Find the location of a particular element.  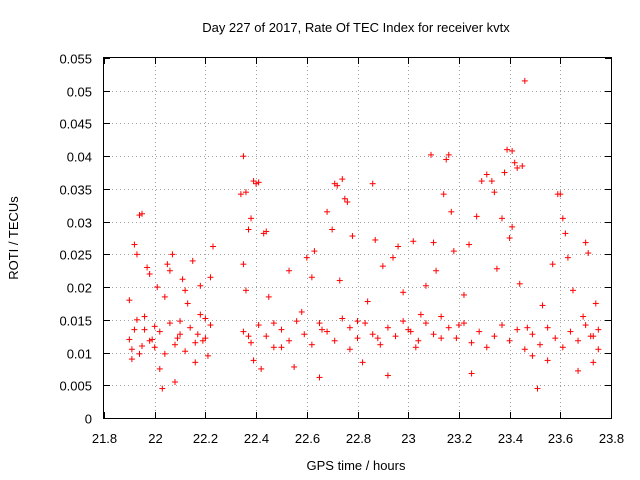

y-tick-label: 0.005 is located at coordinates (75, 386).